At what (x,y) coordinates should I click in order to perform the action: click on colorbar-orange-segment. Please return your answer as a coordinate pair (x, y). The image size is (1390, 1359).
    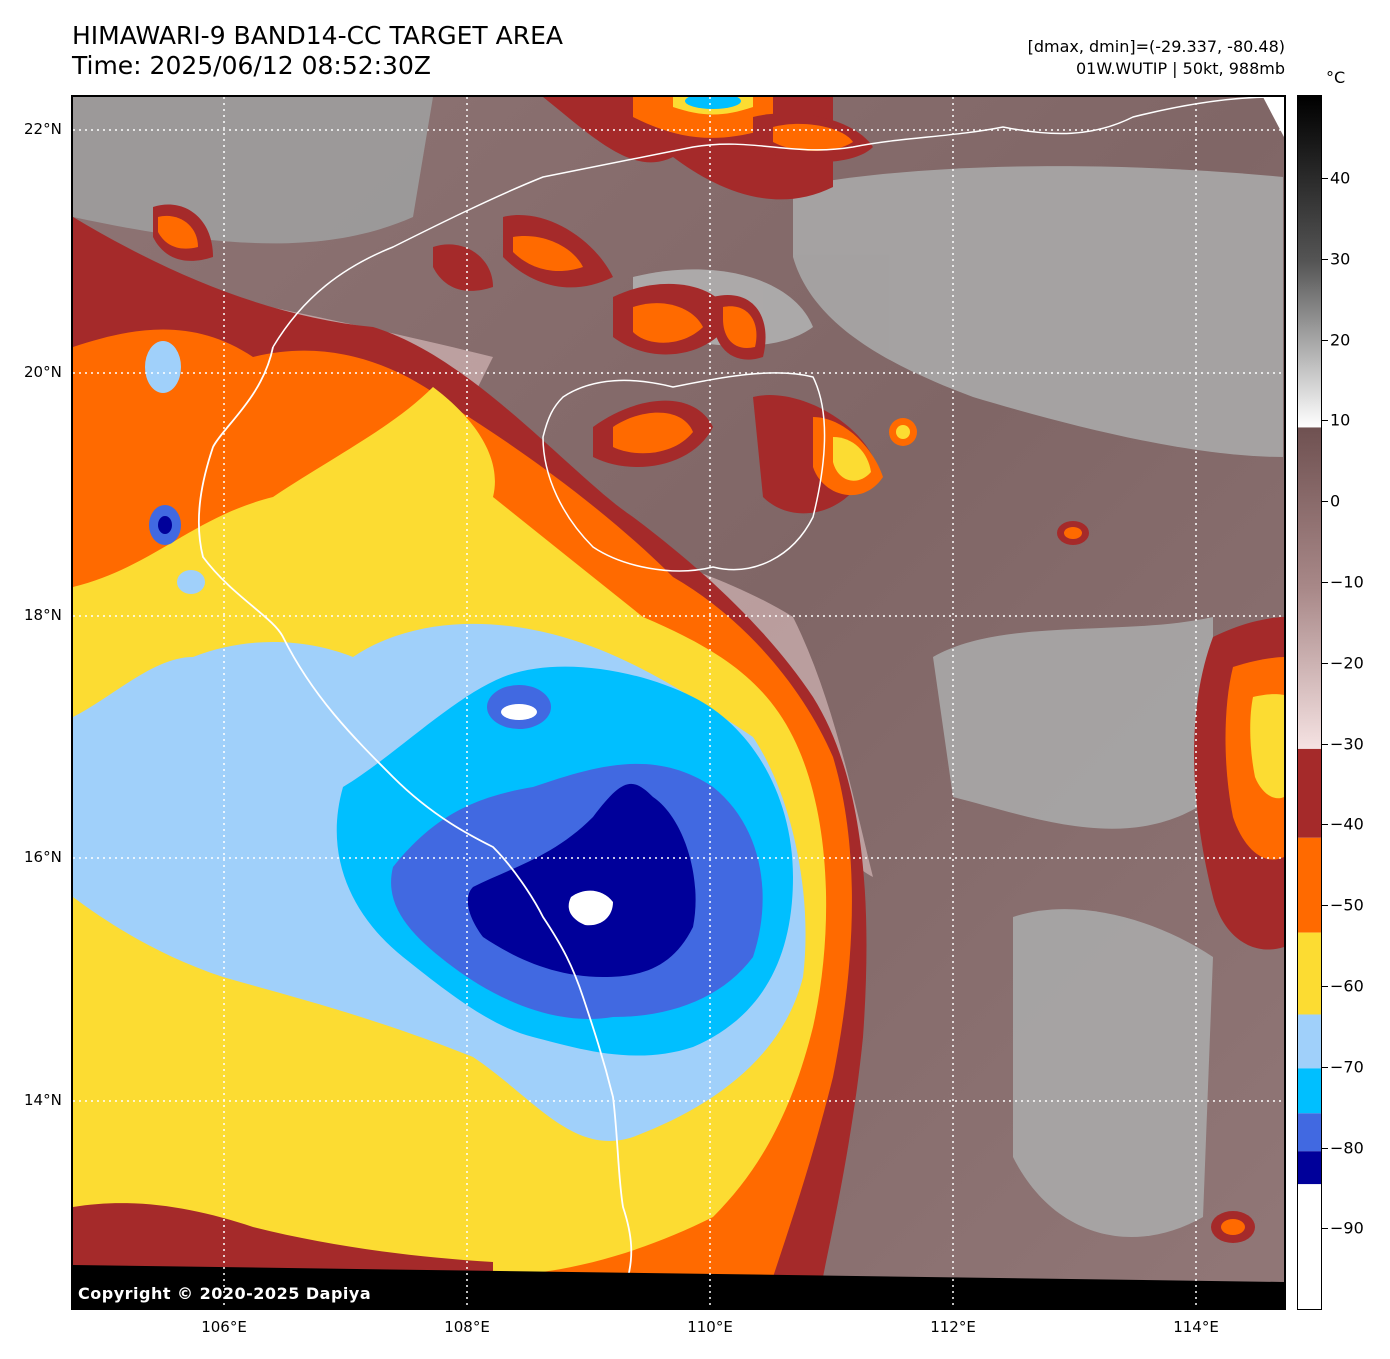
    Looking at the image, I should click on (1309, 885).